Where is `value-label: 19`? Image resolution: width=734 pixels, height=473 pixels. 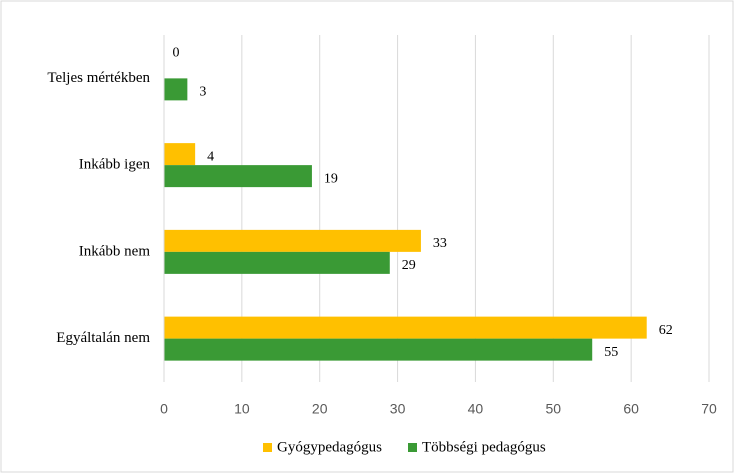
value-label: 19 is located at coordinates (331, 178).